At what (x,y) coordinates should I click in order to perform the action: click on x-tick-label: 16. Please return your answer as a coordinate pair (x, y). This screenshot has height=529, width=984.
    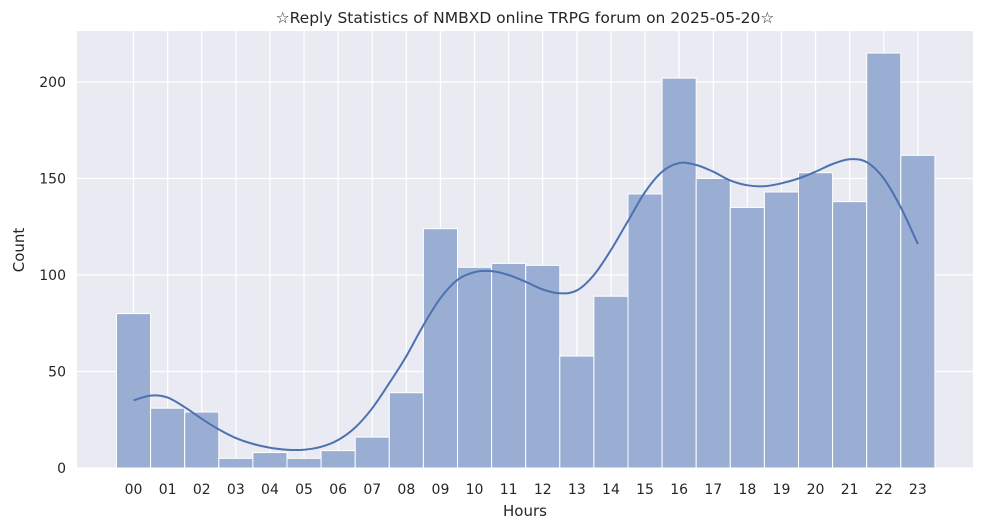
    Looking at the image, I should click on (679, 490).